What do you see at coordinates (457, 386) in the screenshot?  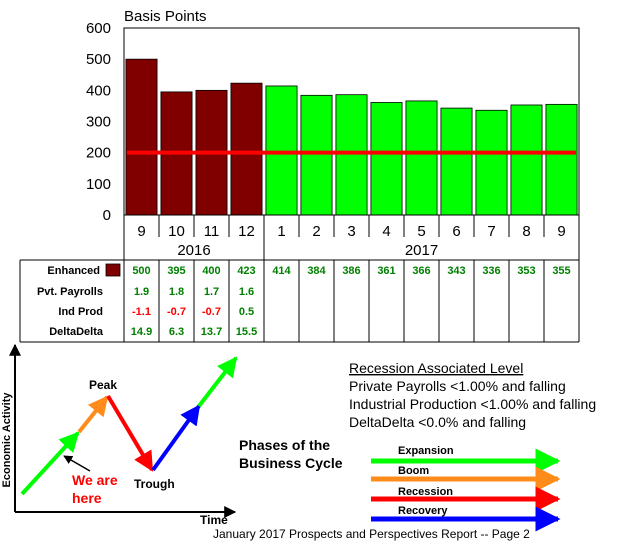 I see `recession-line-payrolls: Private Payrolls <1.00% and falling` at bounding box center [457, 386].